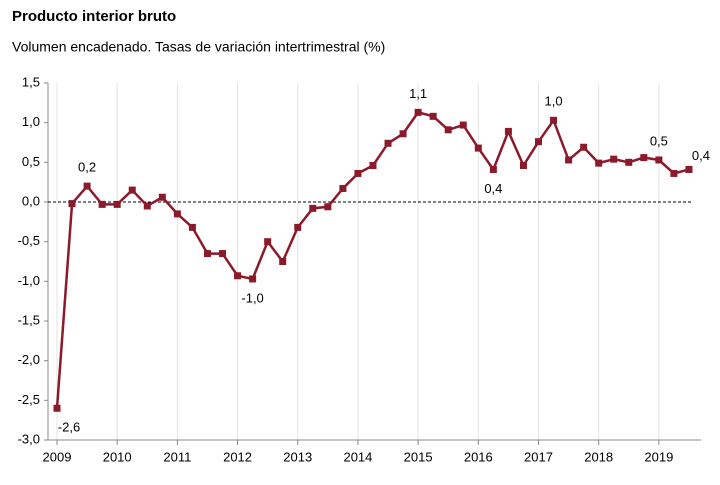  Describe the element at coordinates (31, 121) in the screenshot. I see `y-tick-label: 1,0` at that location.